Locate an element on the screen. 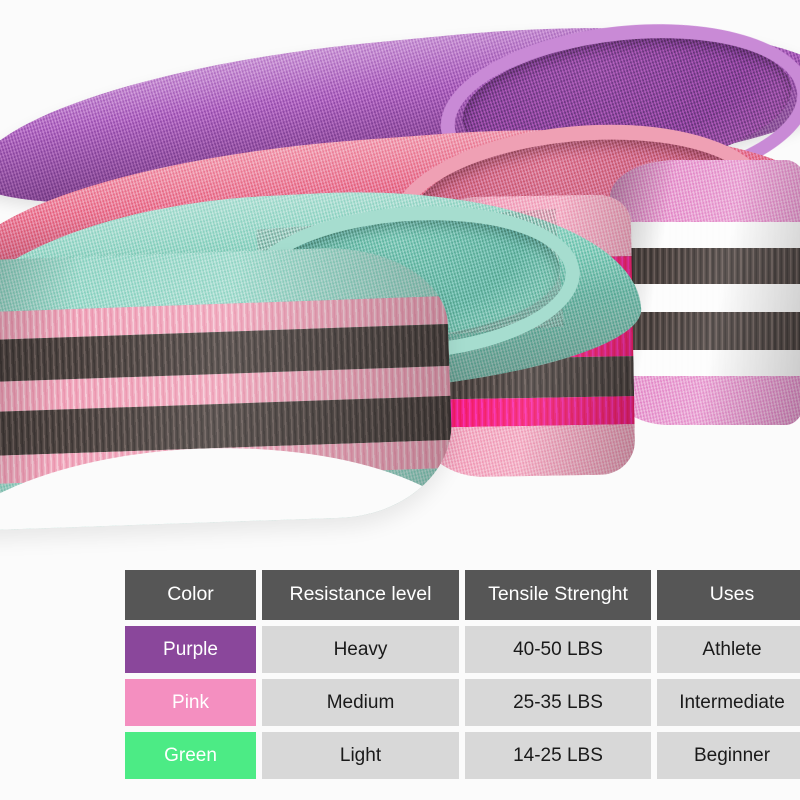 The width and height of the screenshot is (800, 800). header-uses: Uses is located at coordinates (728, 595).